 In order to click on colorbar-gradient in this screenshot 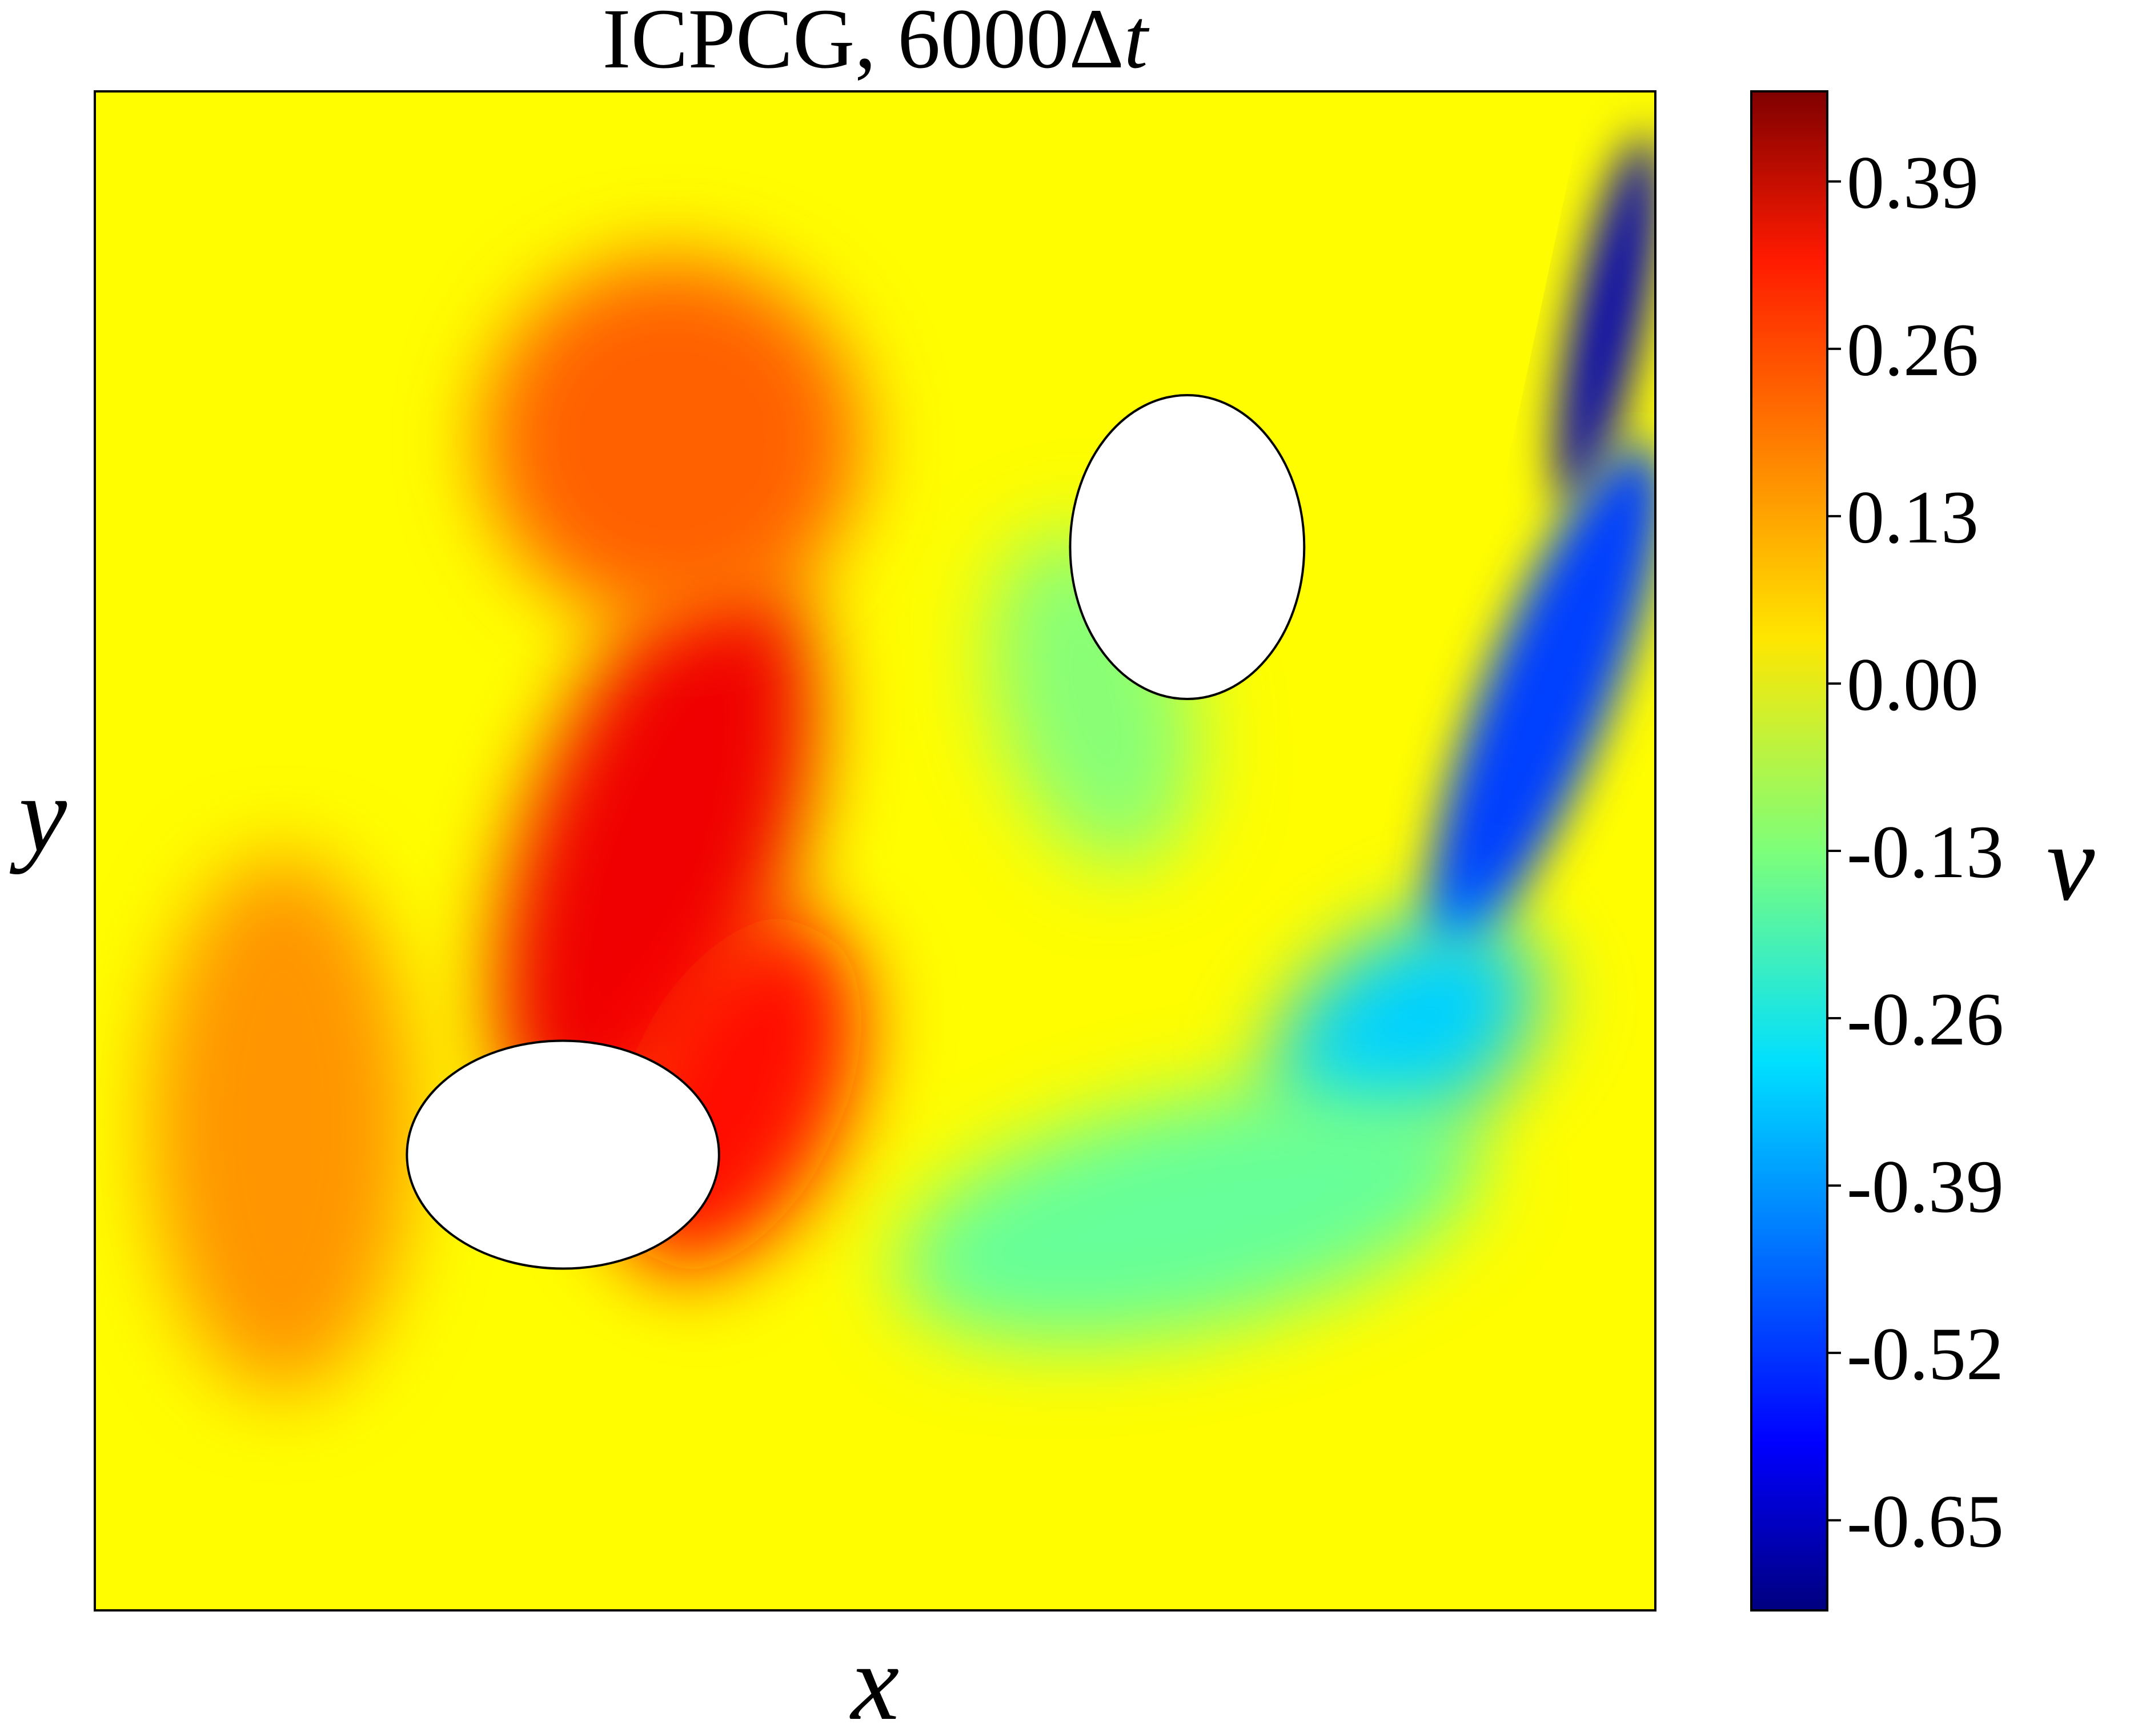, I will do `click(1789, 851)`.